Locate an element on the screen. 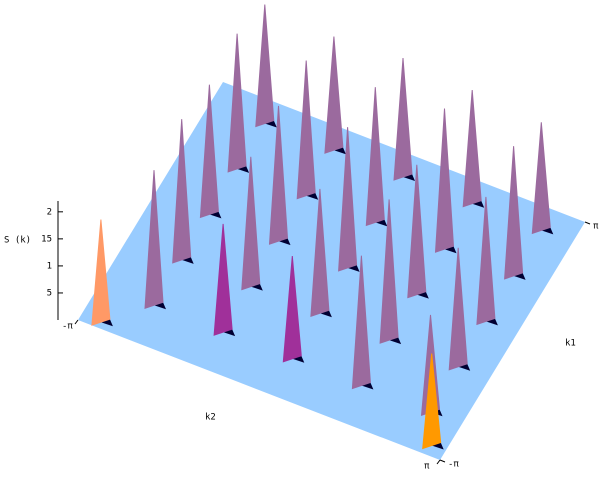 Image resolution: width=600 pixels, height=486 pixels. y-axis-label: k2 is located at coordinates (210, 418).